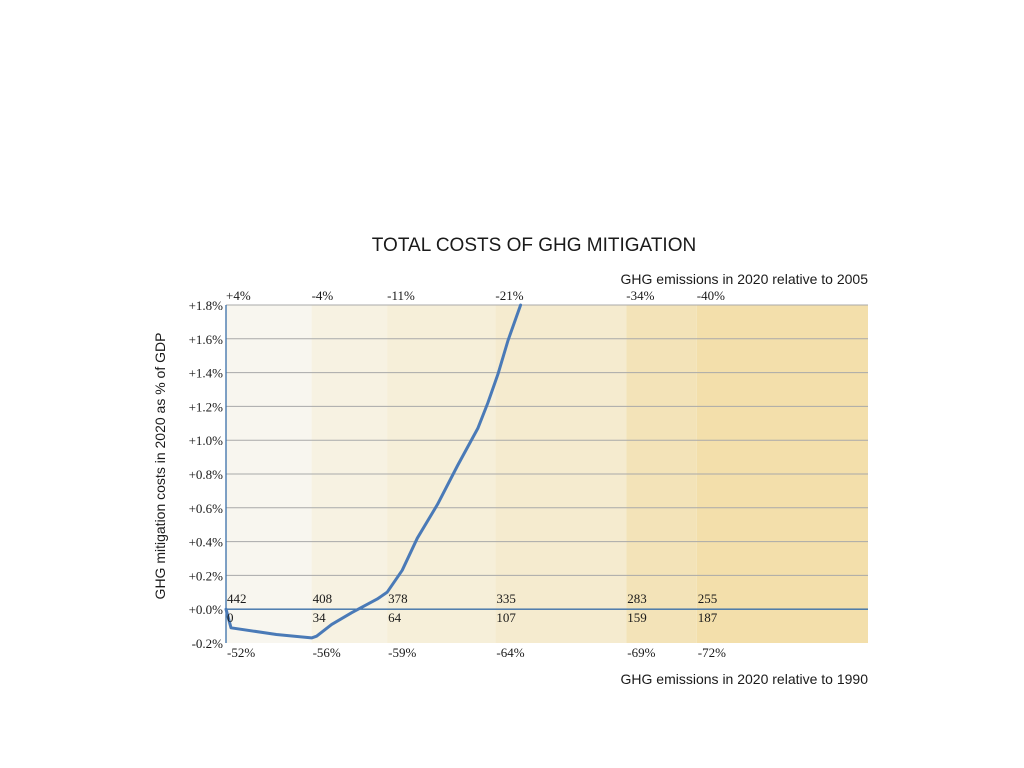  What do you see at coordinates (506, 598) in the screenshot?
I see `upper-value-label: 335` at bounding box center [506, 598].